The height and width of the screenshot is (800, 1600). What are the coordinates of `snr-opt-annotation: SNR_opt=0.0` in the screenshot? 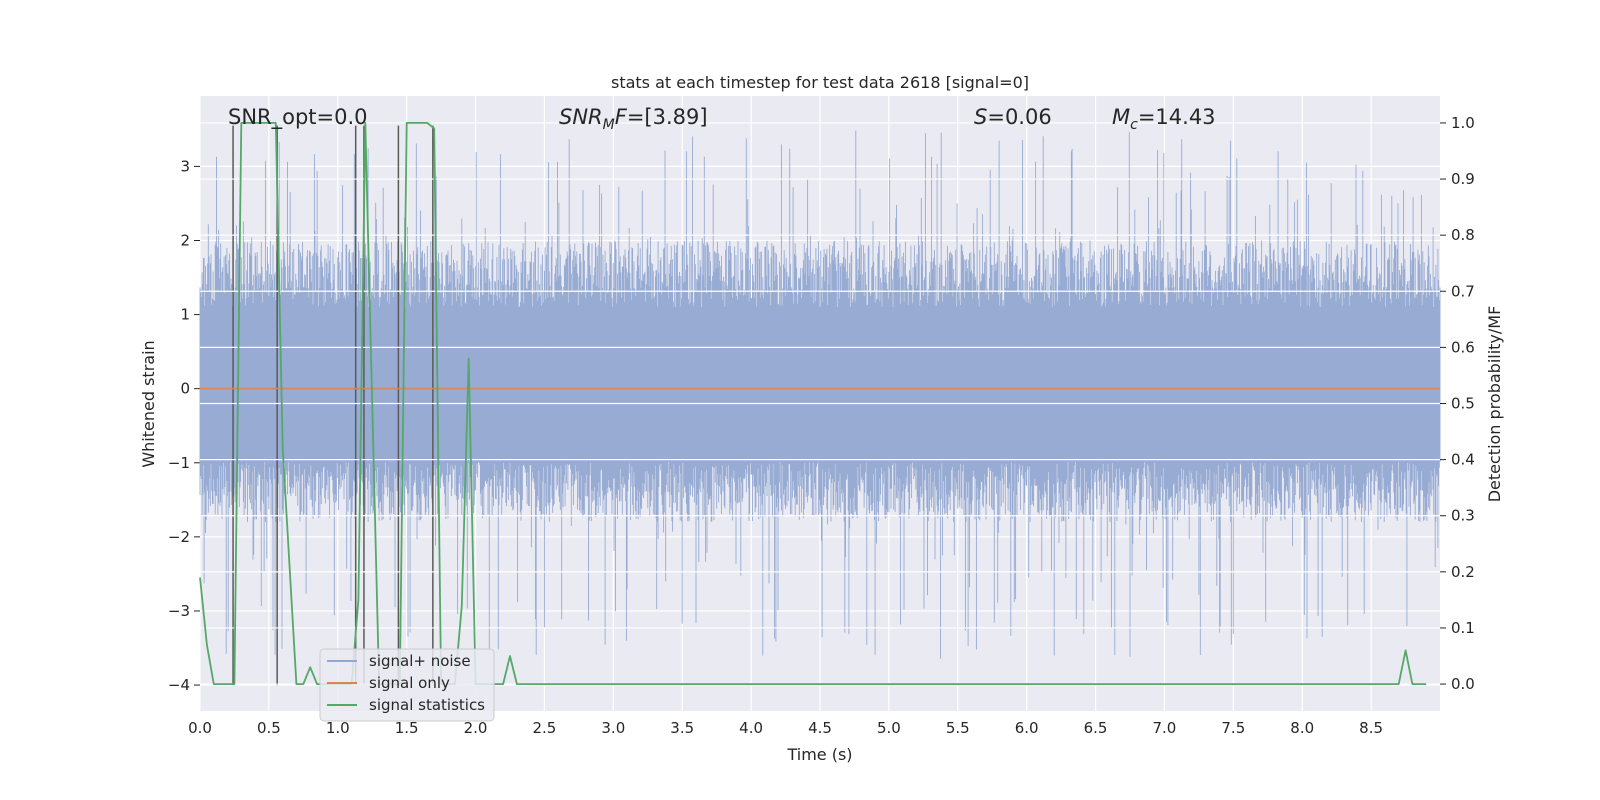 It's located at (298, 117).